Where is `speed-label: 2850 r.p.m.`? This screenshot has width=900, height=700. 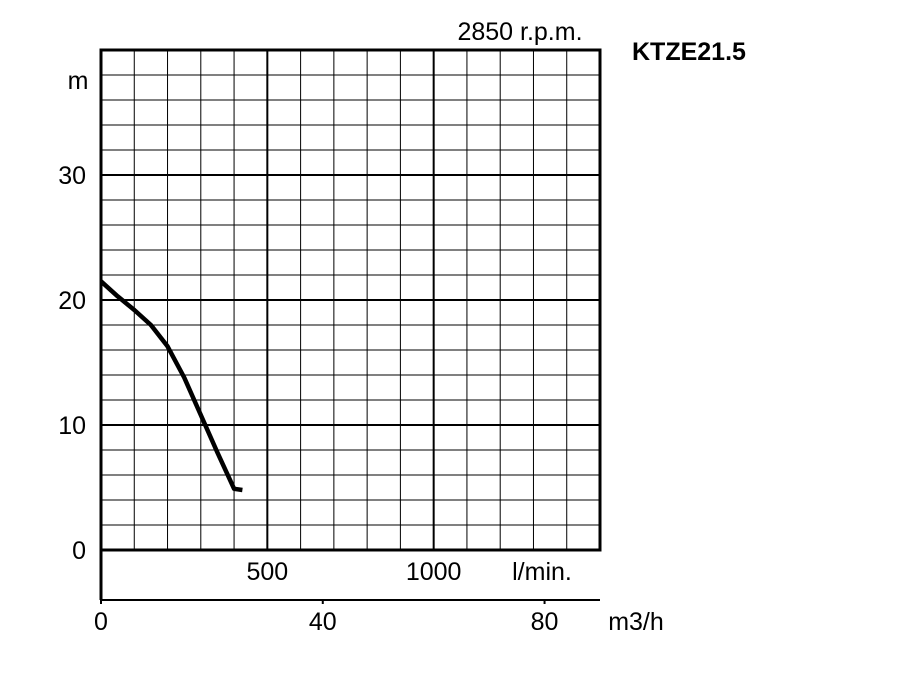 speed-label: 2850 r.p.m. is located at coordinates (519, 32).